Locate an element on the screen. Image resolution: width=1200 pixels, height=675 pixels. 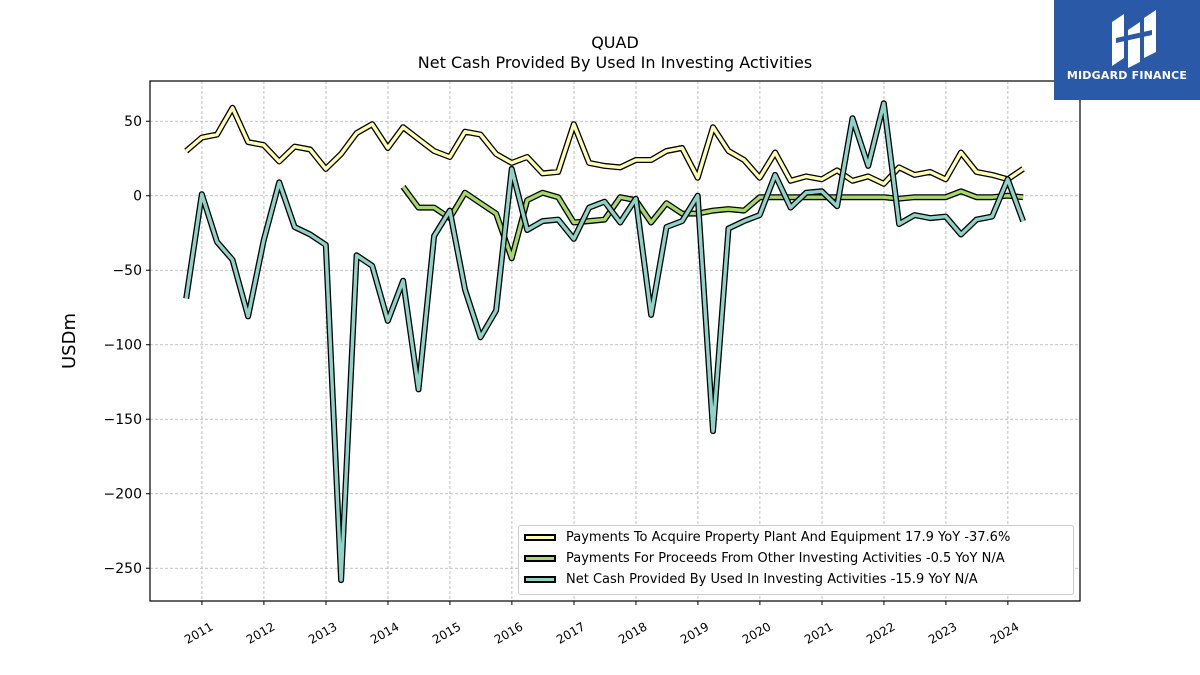
y-axis-label: USDm is located at coordinates (69, 341).